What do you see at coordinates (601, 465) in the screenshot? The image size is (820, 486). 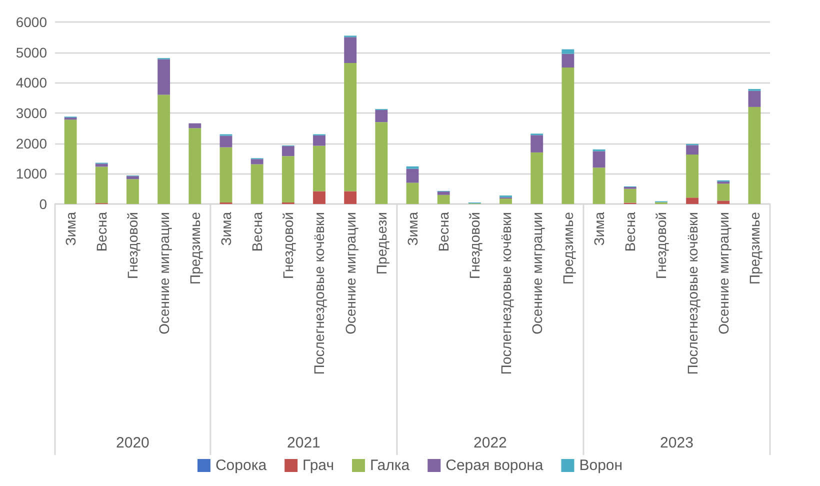 I see `legend-label: Ворон` at bounding box center [601, 465].